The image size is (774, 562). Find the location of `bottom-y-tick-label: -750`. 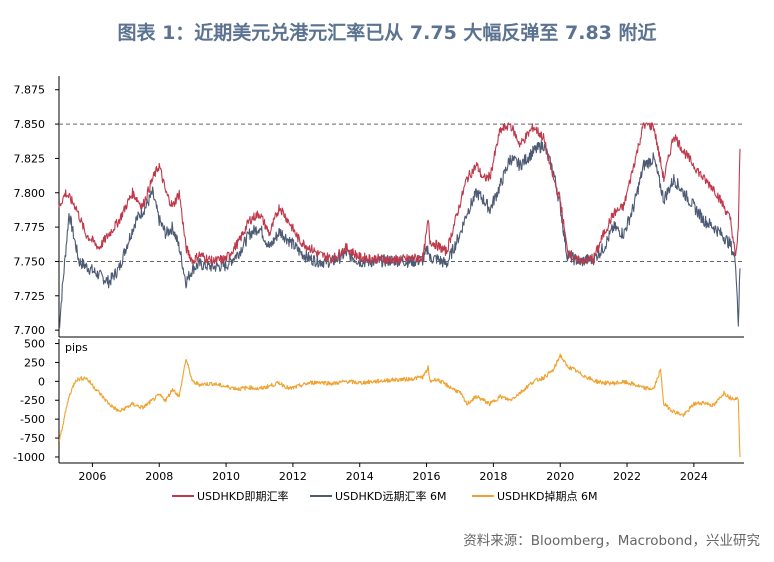

bottom-y-tick-label: -750 is located at coordinates (32, 438).